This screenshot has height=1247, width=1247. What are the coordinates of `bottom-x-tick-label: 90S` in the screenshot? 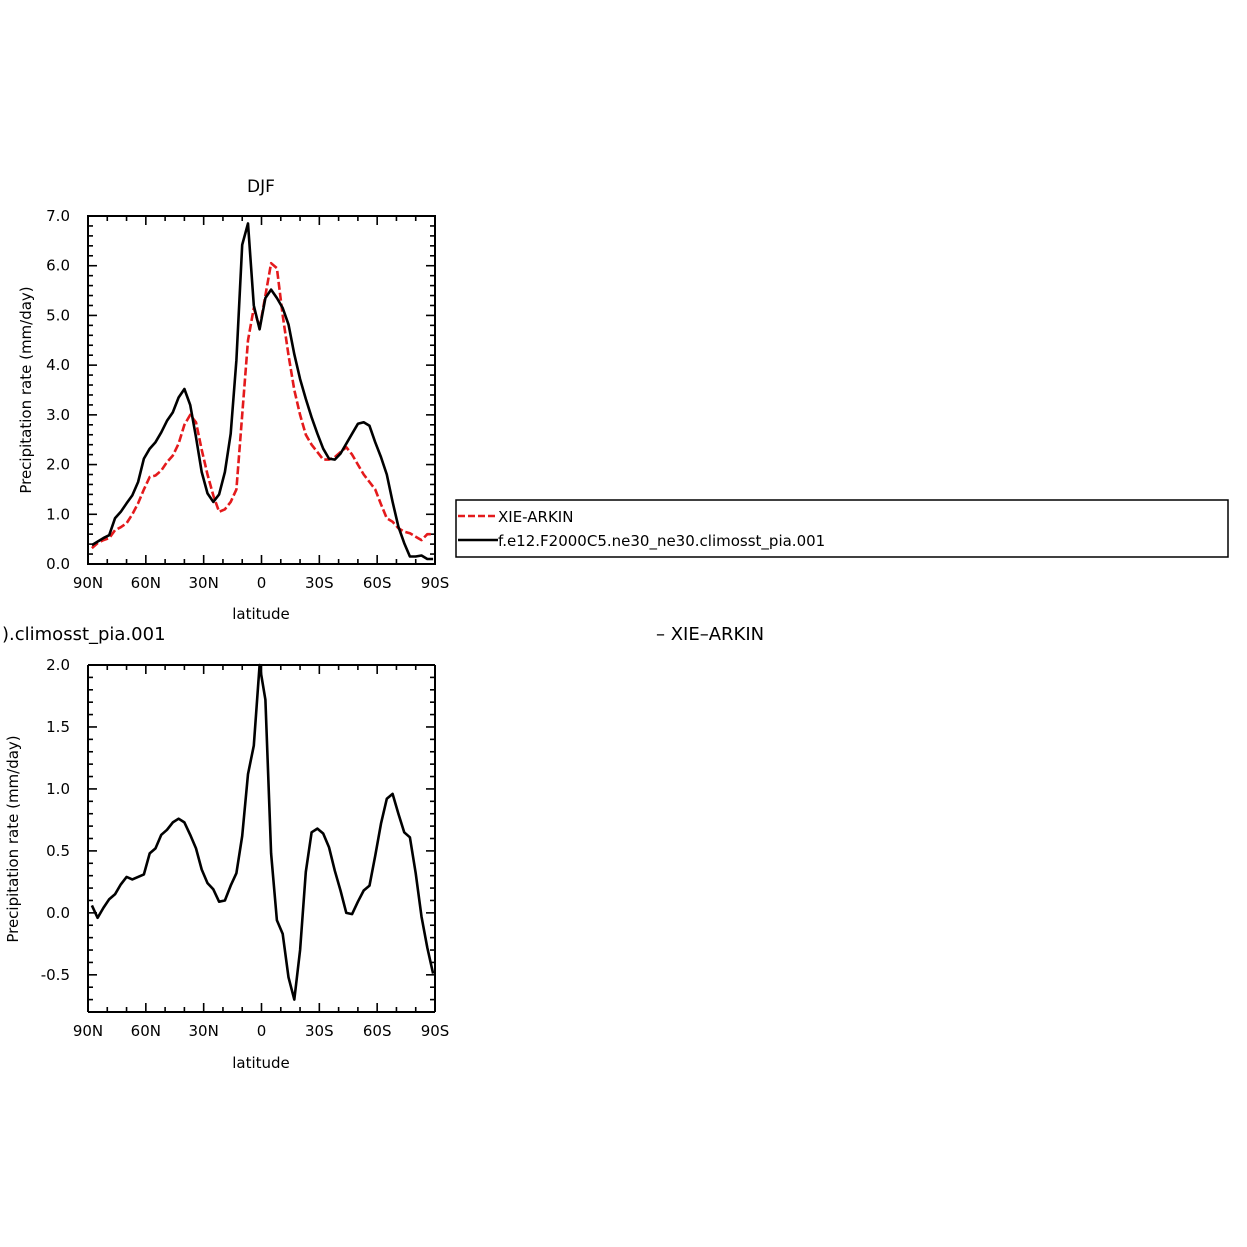 It's located at (435, 1031).